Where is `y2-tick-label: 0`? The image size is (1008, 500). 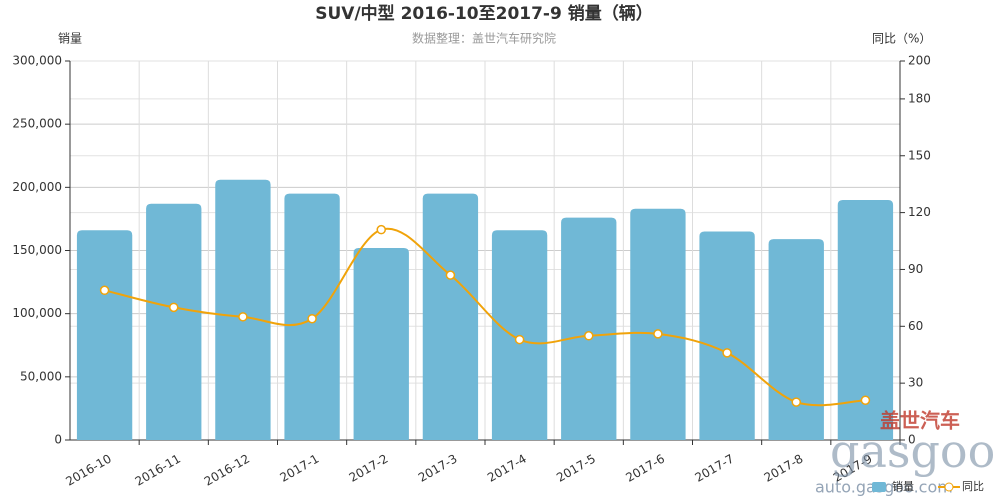 y2-tick-label: 0 is located at coordinates (912, 440).